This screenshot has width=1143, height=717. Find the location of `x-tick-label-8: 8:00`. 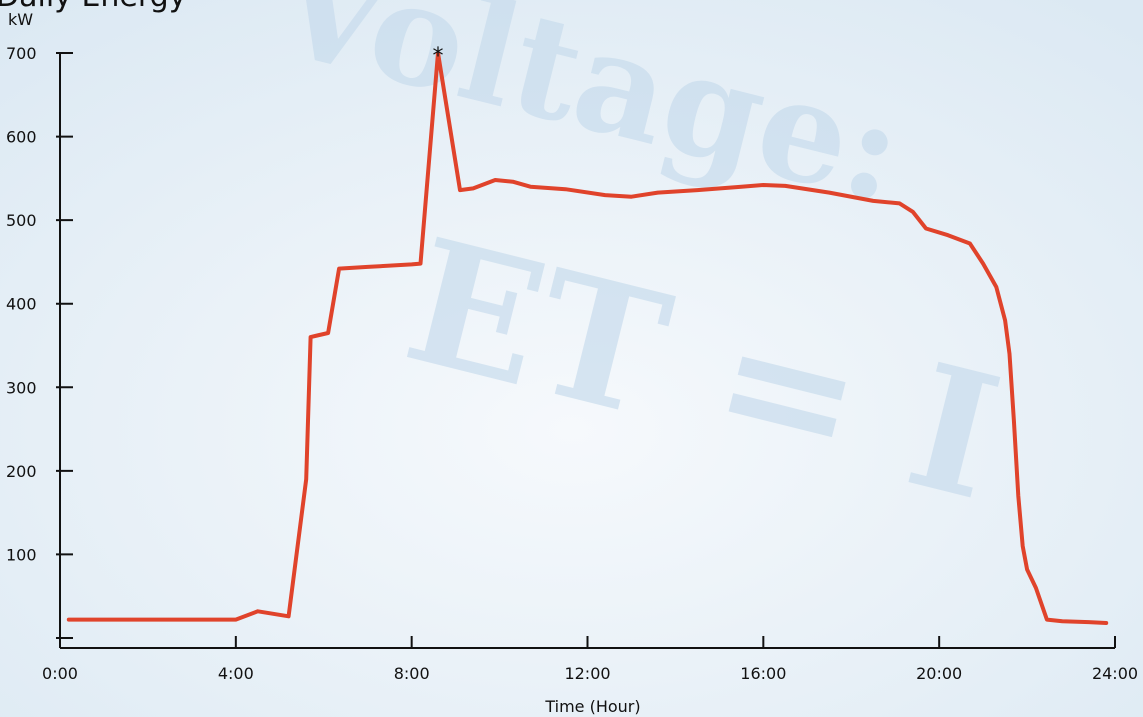

x-tick-label-8: 8:00 is located at coordinates (412, 673).